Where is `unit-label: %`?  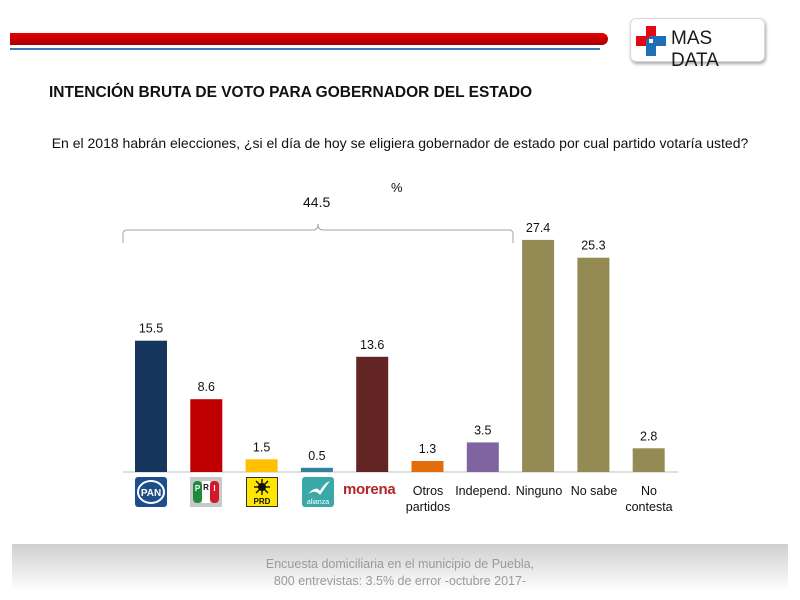
unit-label: % is located at coordinates (397, 187).